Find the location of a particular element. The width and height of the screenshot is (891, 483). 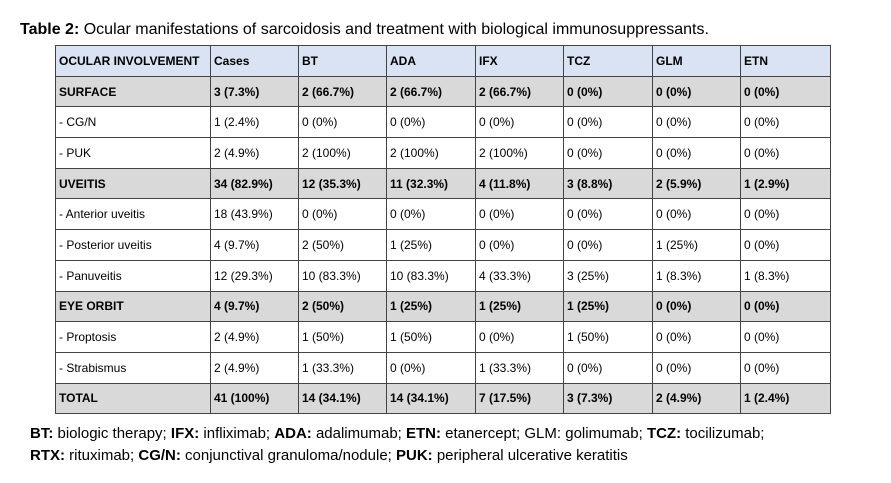

cell: - Anterior uveitis is located at coordinates (133, 214).